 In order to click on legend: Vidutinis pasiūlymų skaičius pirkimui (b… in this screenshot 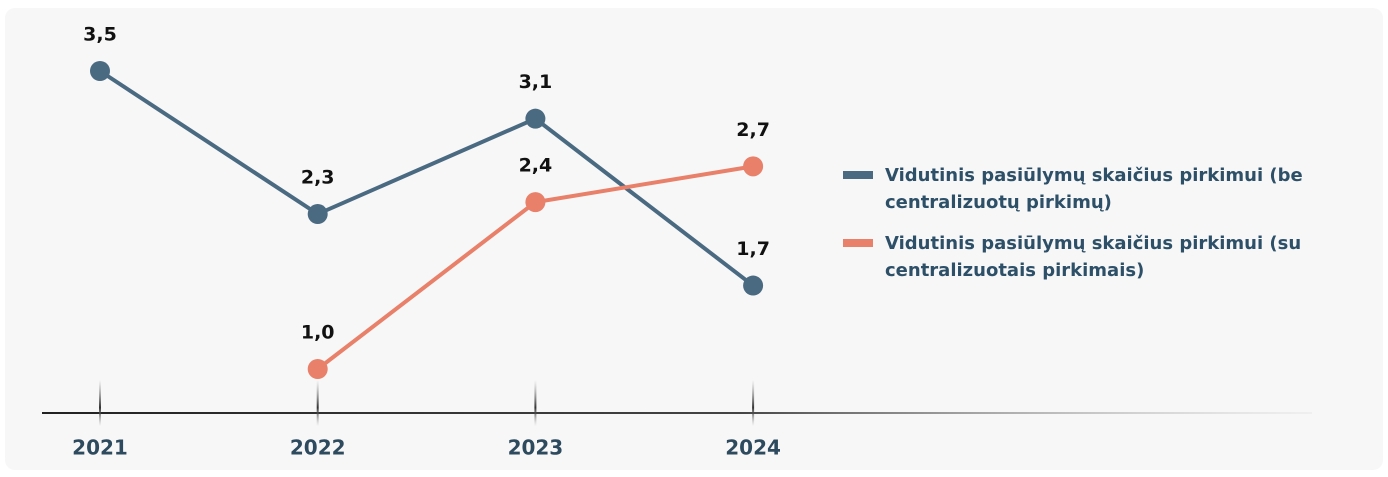, I will do `click(1078, 230)`.